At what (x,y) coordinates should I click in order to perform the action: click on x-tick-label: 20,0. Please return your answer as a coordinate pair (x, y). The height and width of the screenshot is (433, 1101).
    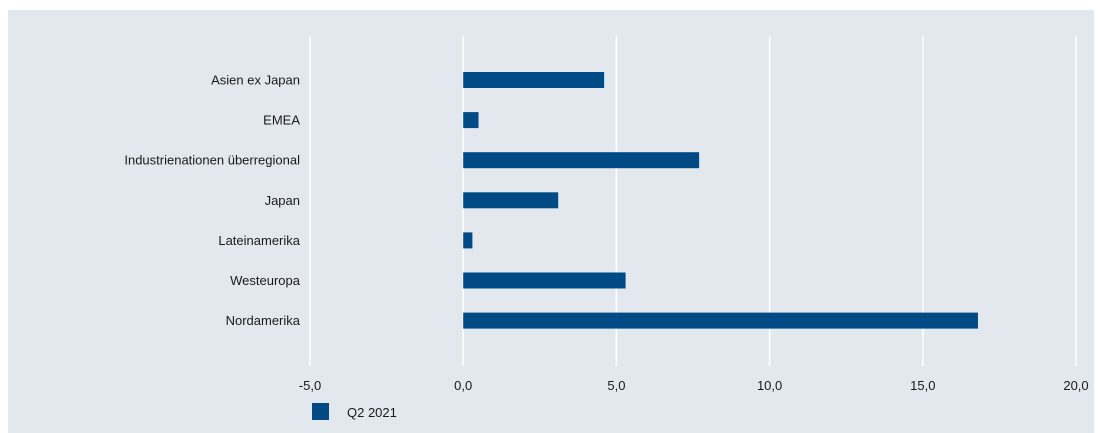
    Looking at the image, I should click on (1075, 385).